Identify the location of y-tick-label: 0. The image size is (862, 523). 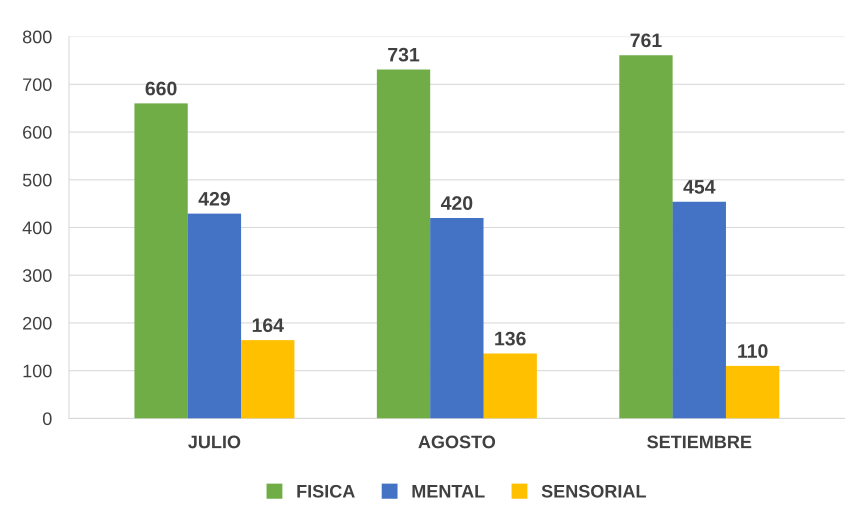
(47, 419).